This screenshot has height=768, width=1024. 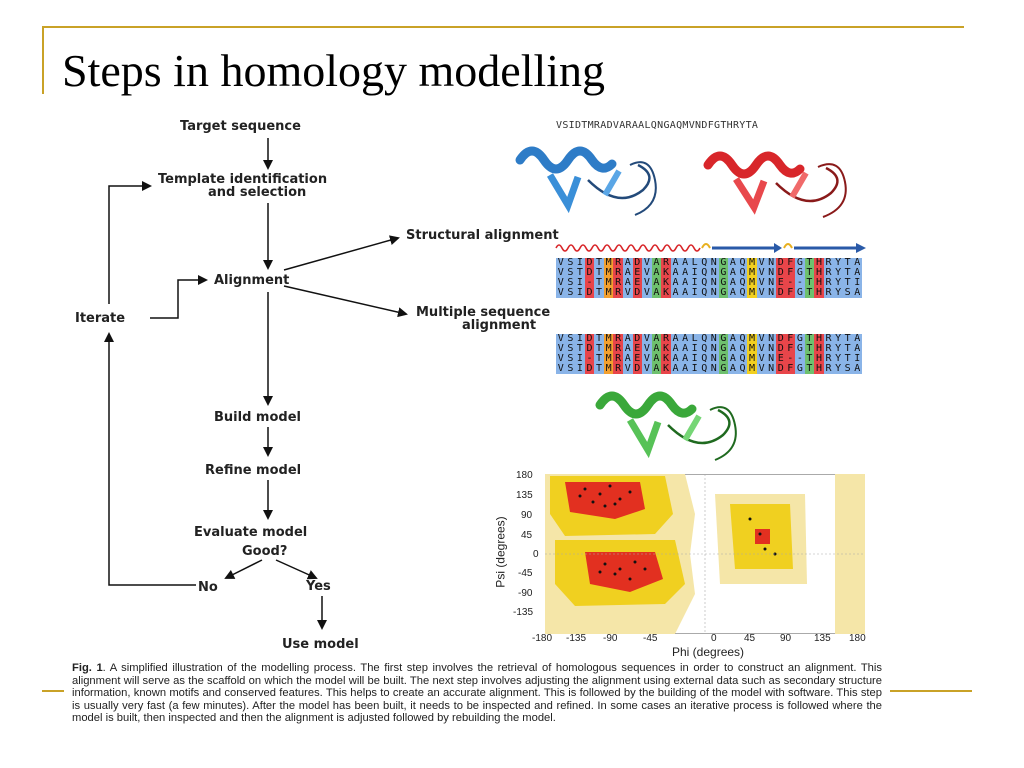 What do you see at coordinates (525, 593) in the screenshot?
I see `ytick--90: -90` at bounding box center [525, 593].